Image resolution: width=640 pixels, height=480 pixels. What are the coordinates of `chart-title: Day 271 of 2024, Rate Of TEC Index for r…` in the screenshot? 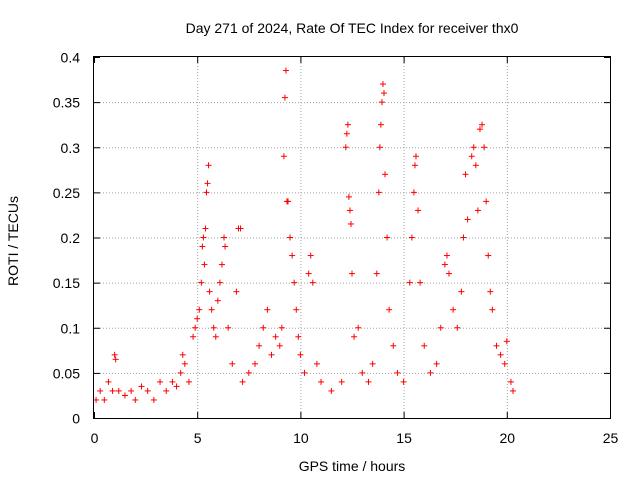 It's located at (352, 28).